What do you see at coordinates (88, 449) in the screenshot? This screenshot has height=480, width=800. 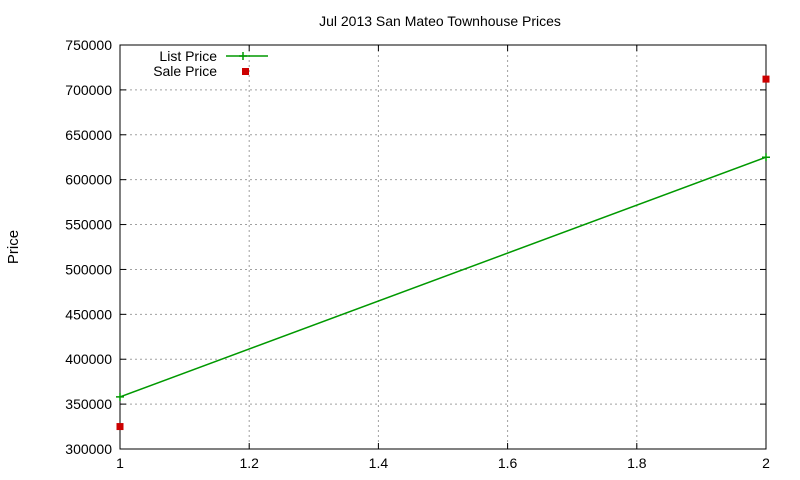 I see `y-tick-label: 300000` at bounding box center [88, 449].